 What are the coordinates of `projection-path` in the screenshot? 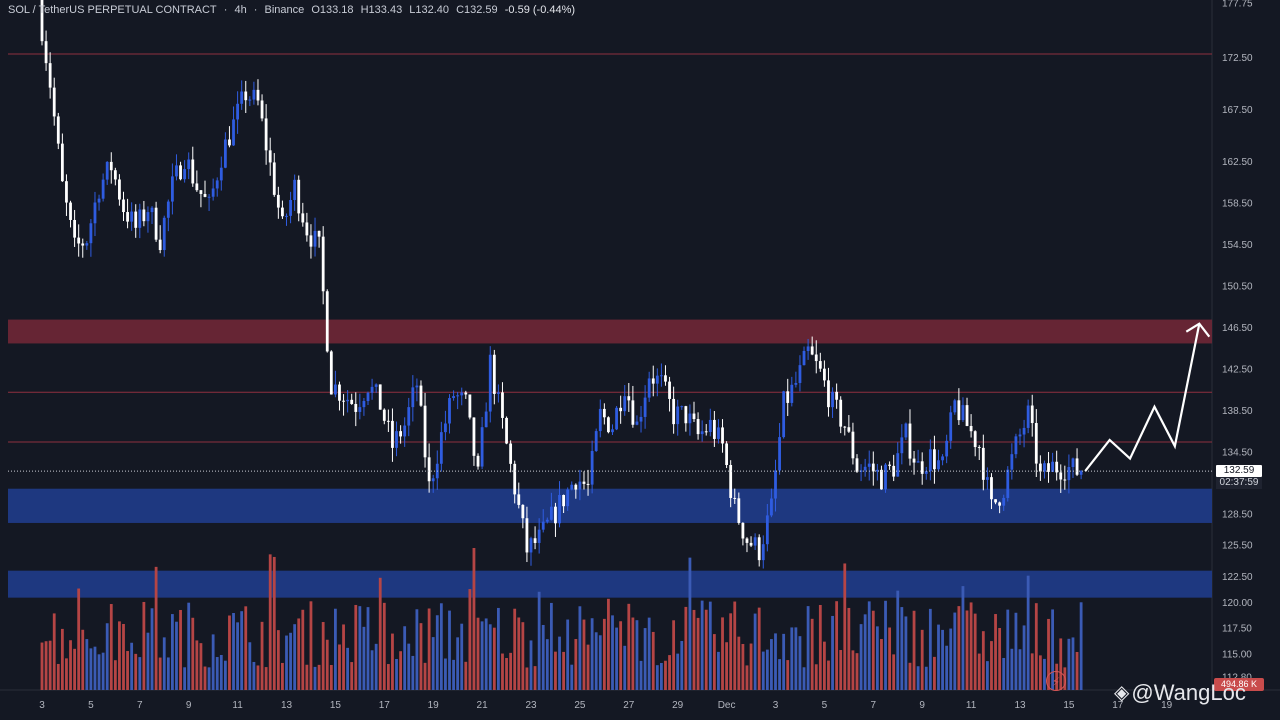 It's located at (1142, 397).